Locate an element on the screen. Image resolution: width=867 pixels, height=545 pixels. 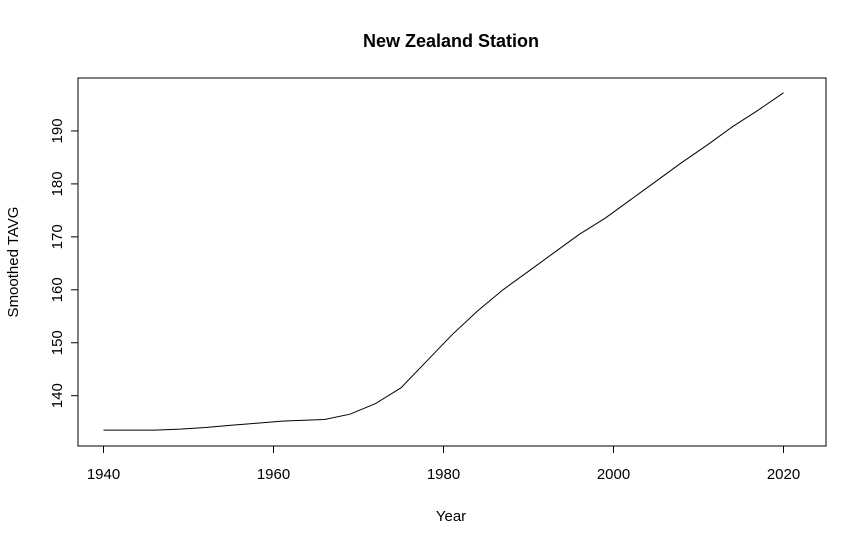
y-tick-label: 140 is located at coordinates (57, 395).